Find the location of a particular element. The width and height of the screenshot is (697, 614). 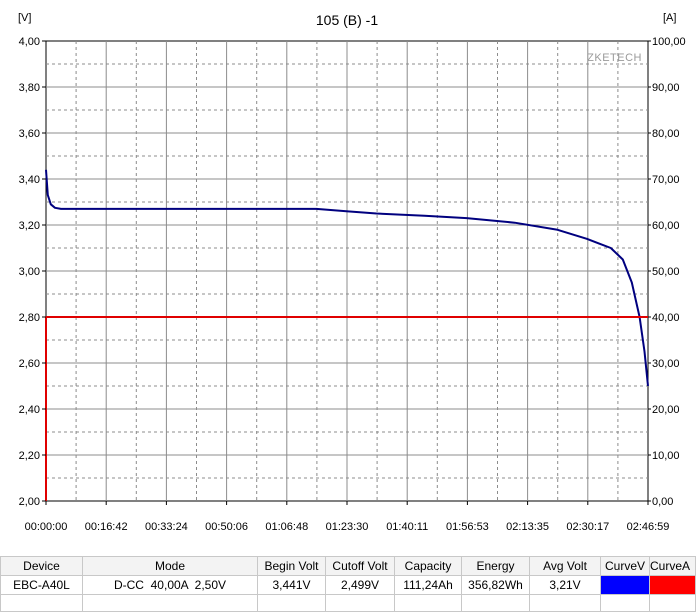

y-right-tick-label: 30,00 is located at coordinates (666, 364).